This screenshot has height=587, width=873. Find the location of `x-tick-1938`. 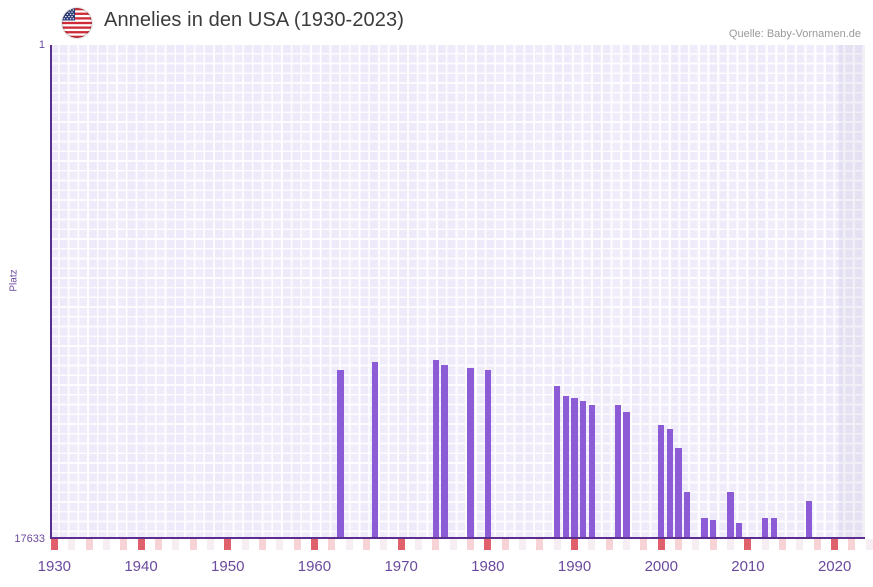

x-tick-1938 is located at coordinates (124, 544).